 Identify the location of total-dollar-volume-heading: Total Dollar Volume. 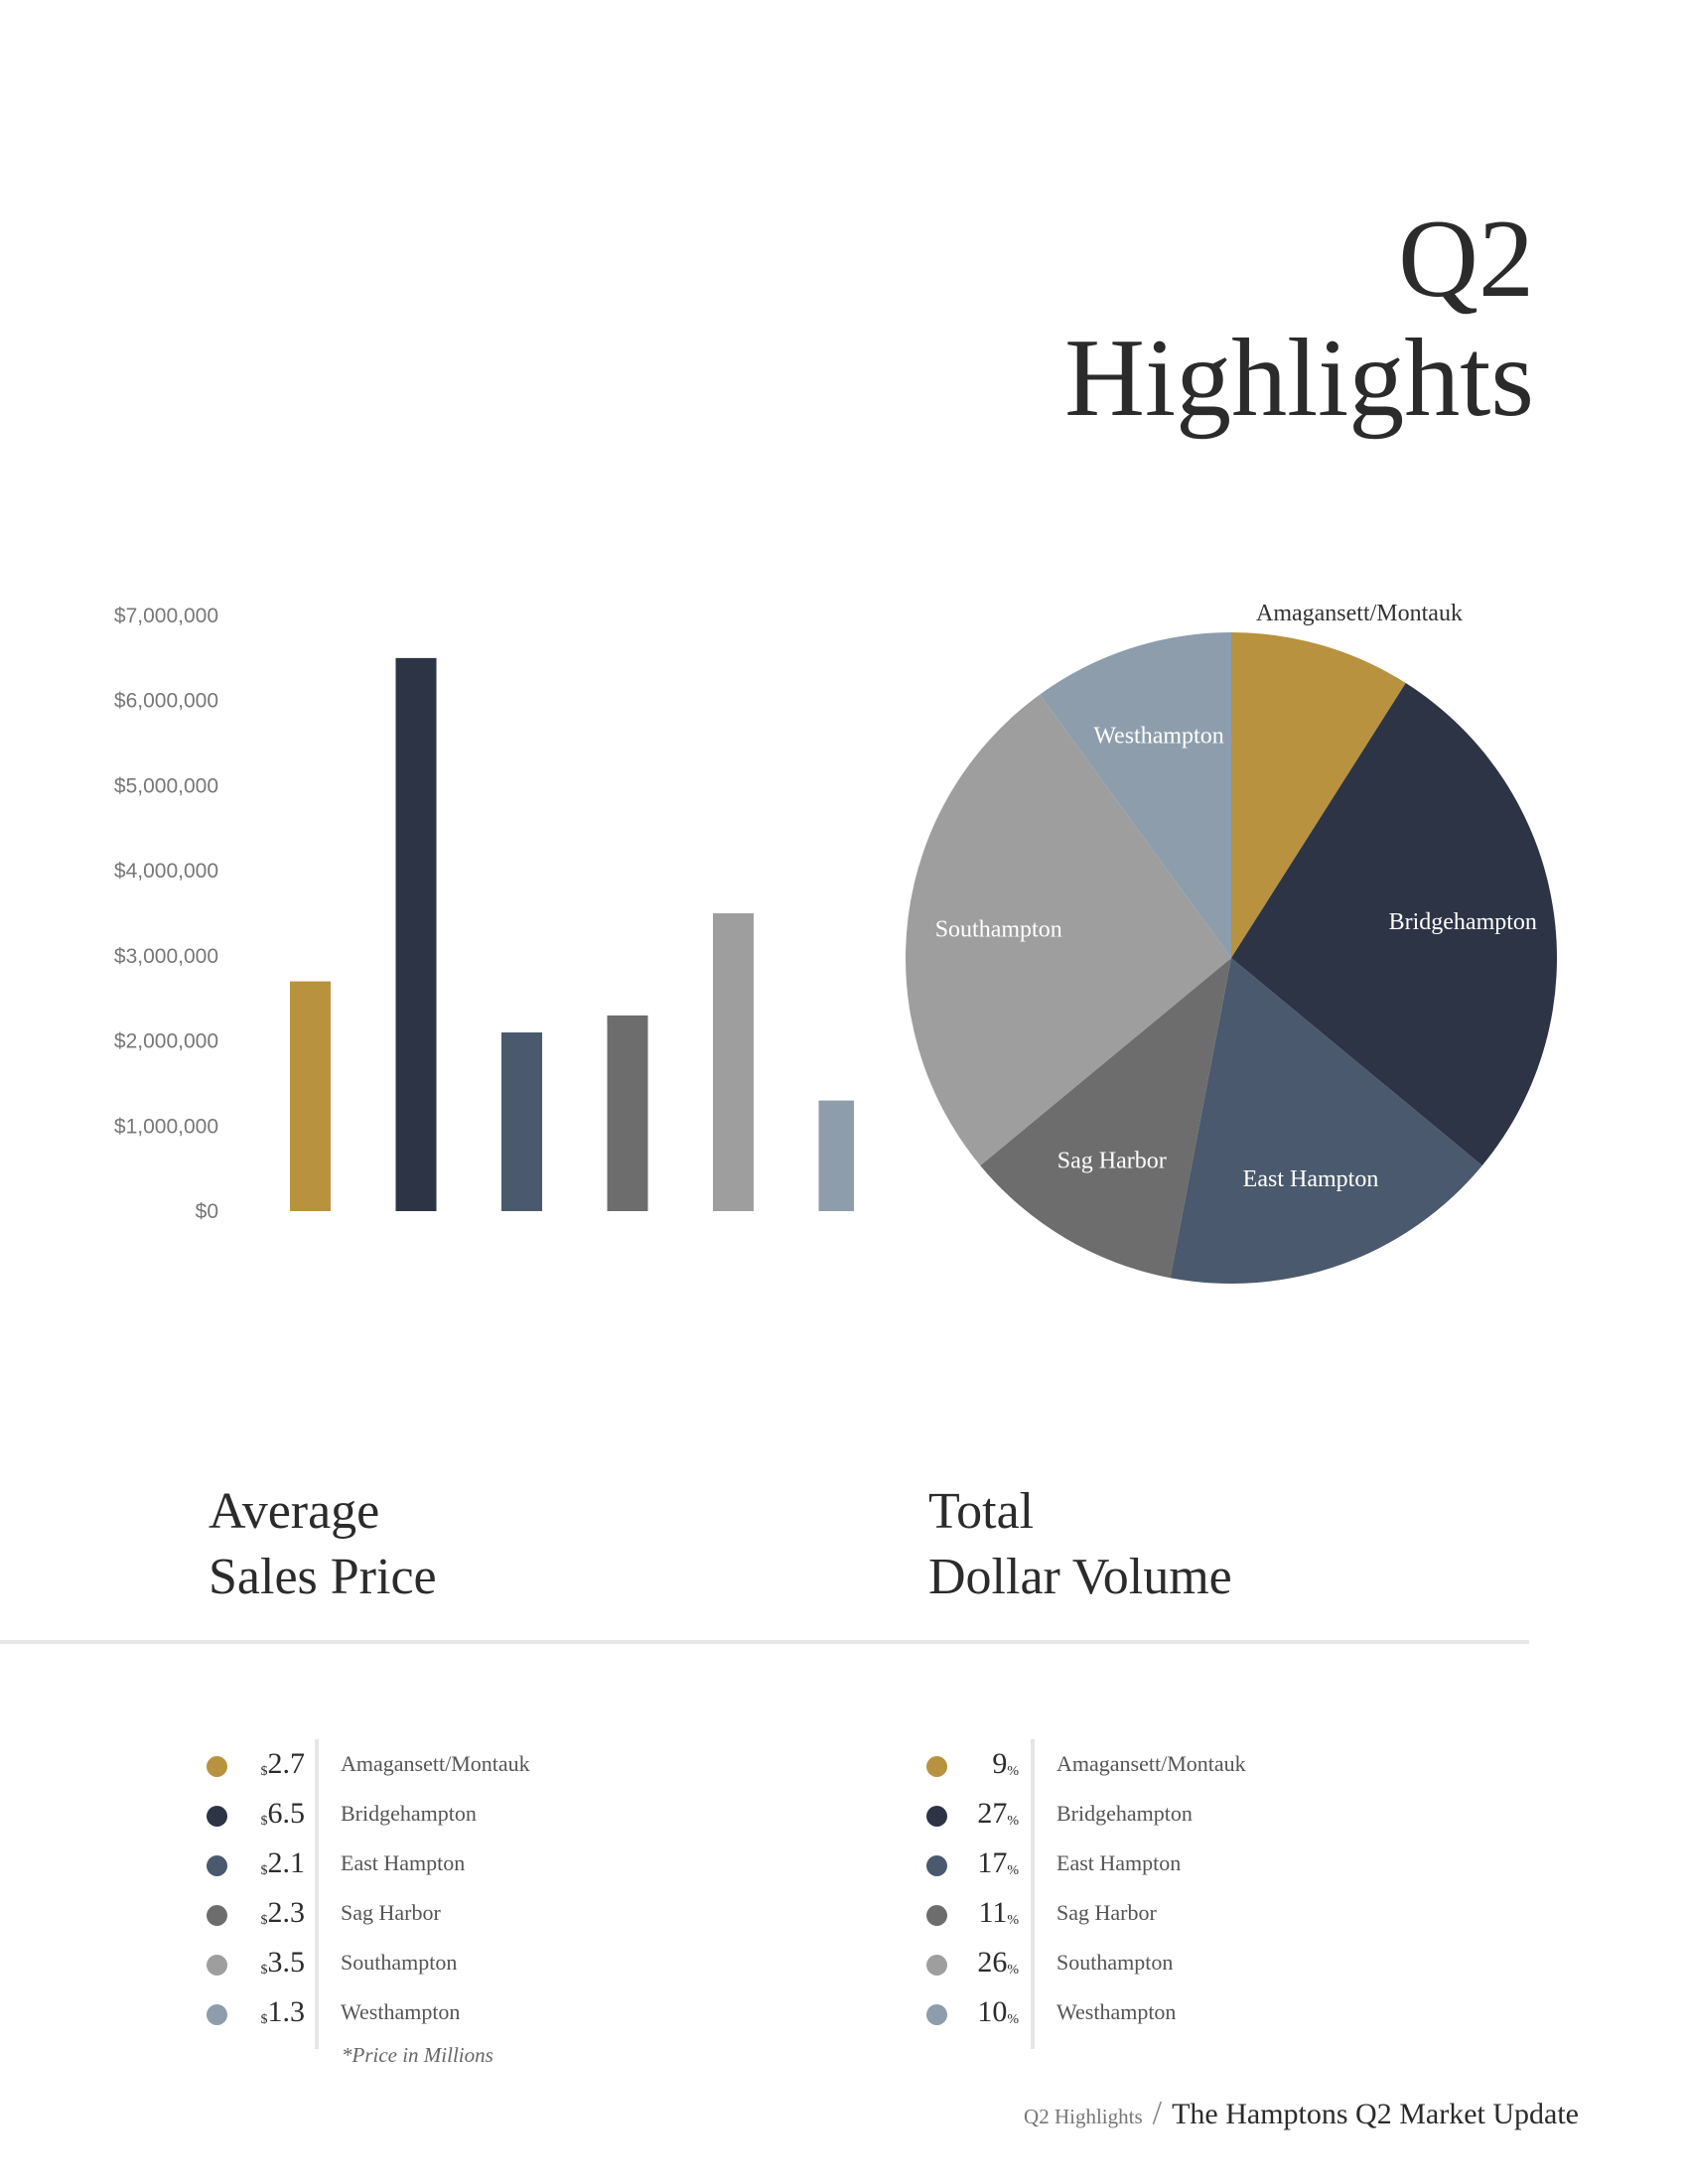
(1080, 1544).